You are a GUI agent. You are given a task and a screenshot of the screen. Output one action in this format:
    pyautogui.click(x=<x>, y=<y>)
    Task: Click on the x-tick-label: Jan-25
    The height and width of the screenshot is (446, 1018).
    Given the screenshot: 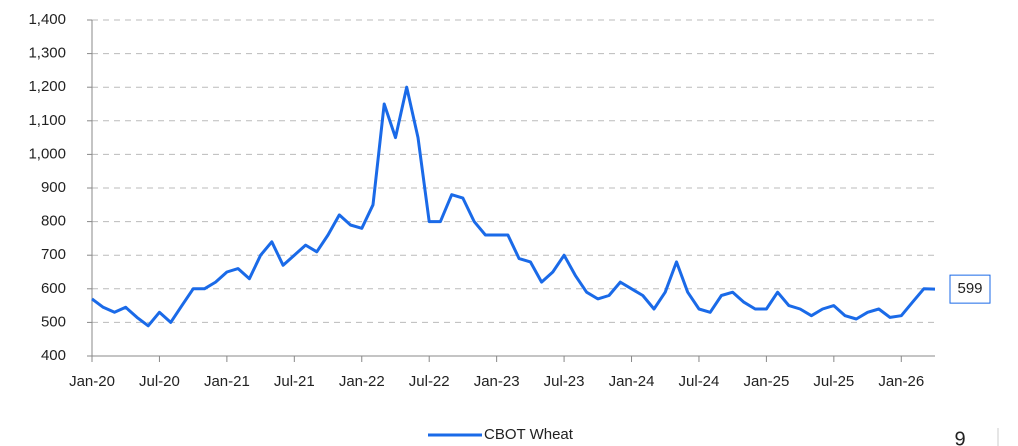 What is the action you would take?
    pyautogui.click(x=766, y=381)
    